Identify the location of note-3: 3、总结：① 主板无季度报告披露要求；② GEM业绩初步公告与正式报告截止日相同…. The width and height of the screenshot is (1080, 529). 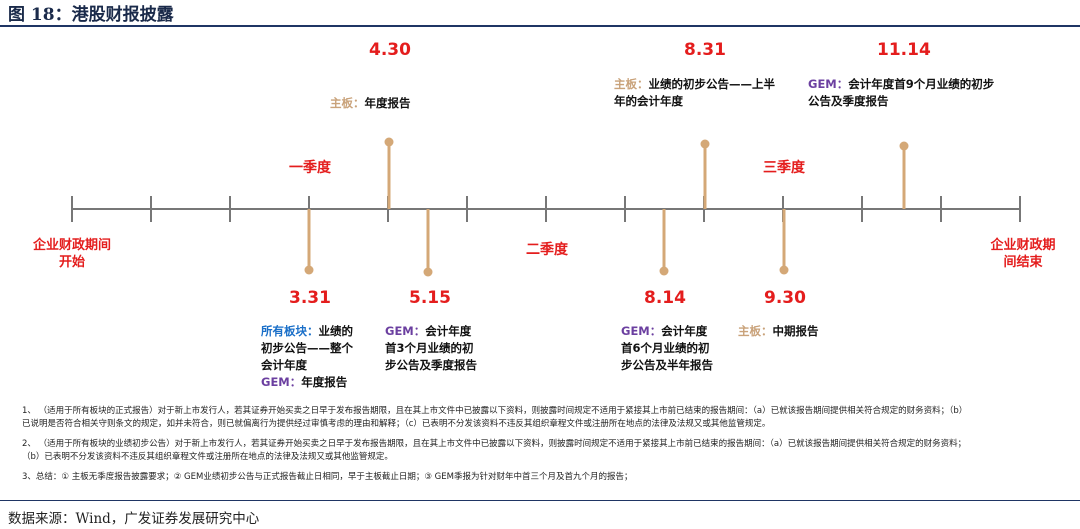
(542, 477).